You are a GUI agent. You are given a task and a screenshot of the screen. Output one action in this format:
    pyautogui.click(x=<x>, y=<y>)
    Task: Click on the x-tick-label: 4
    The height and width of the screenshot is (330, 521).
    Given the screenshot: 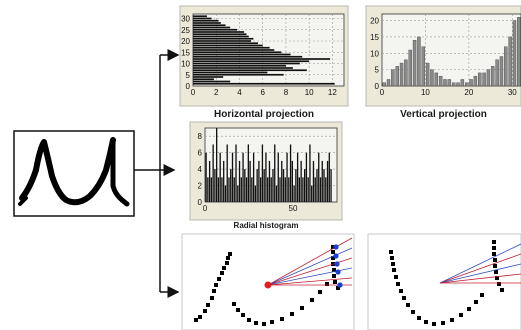 What is the action you would take?
    pyautogui.click(x=239, y=92)
    